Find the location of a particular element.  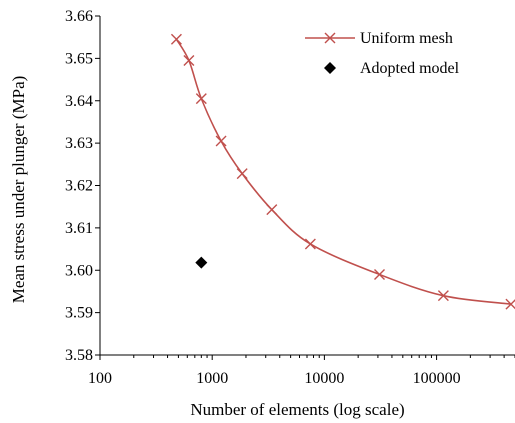

y-tick-label: 3.66 is located at coordinates (79, 16).